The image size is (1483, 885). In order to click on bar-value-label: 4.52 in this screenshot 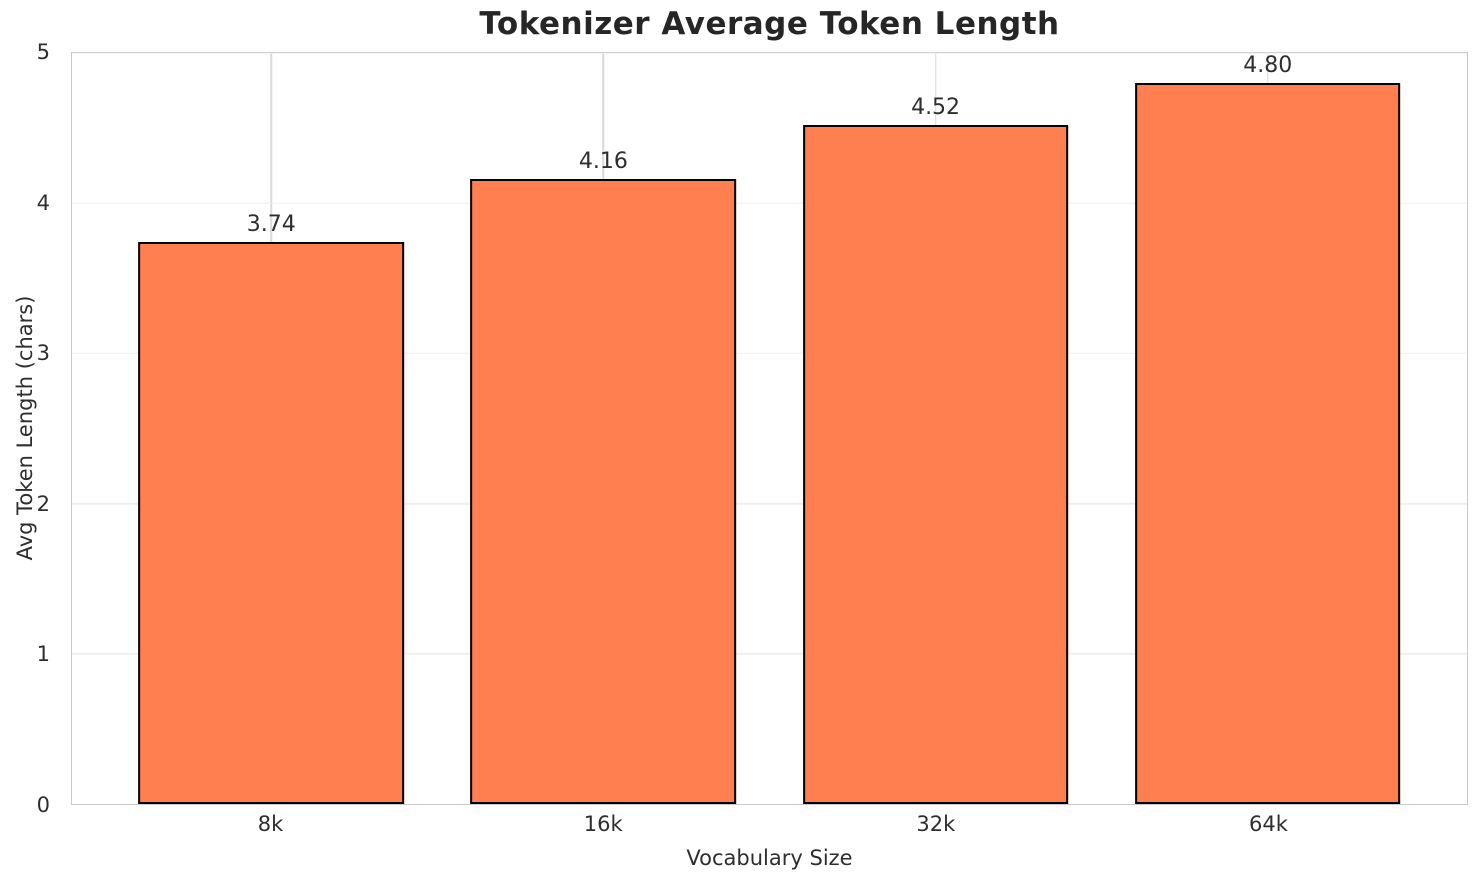, I will do `click(936, 108)`.